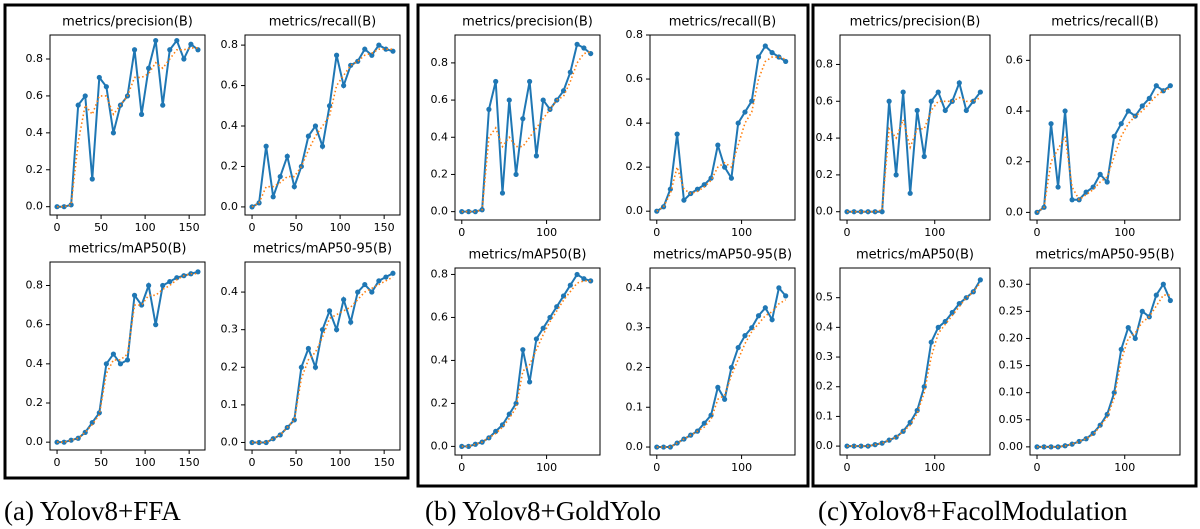 The height and width of the screenshot is (529, 1200). Describe the element at coordinates (722, 22) in the screenshot. I see `chart-title: metrics/recall(B)` at that location.